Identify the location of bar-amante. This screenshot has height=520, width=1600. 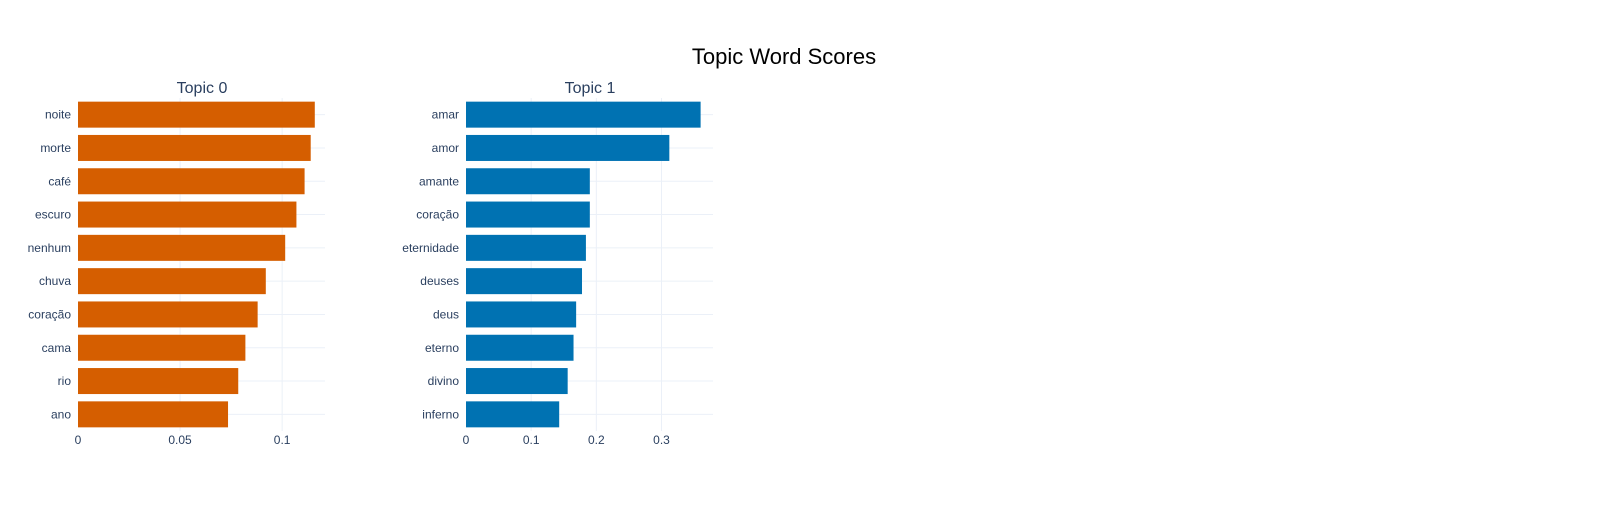
(528, 181).